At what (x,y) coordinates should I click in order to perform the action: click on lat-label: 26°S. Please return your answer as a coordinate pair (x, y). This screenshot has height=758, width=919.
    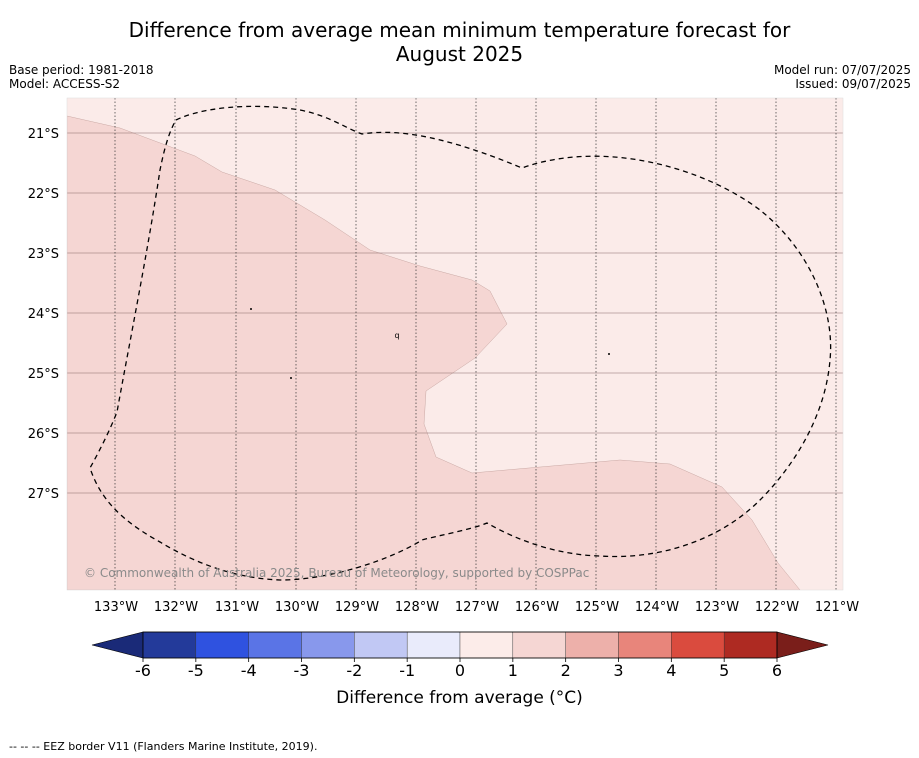
    Looking at the image, I should click on (43, 434).